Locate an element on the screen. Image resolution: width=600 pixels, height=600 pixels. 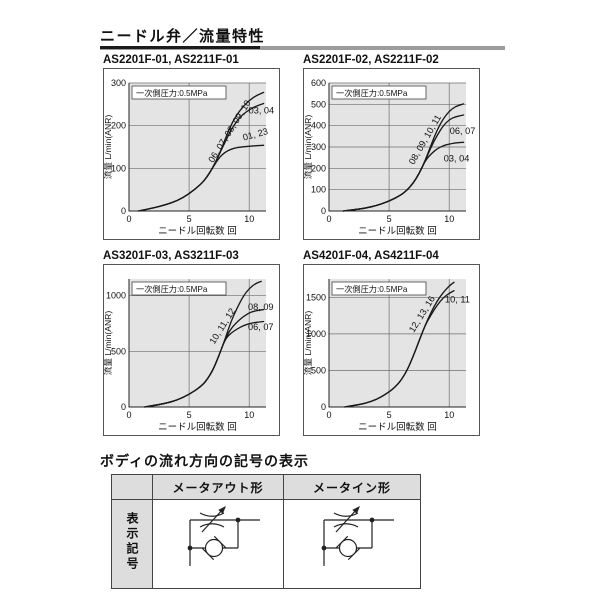
chart-title: AS3201F-03, AS3211F-03 is located at coordinates (171, 256).